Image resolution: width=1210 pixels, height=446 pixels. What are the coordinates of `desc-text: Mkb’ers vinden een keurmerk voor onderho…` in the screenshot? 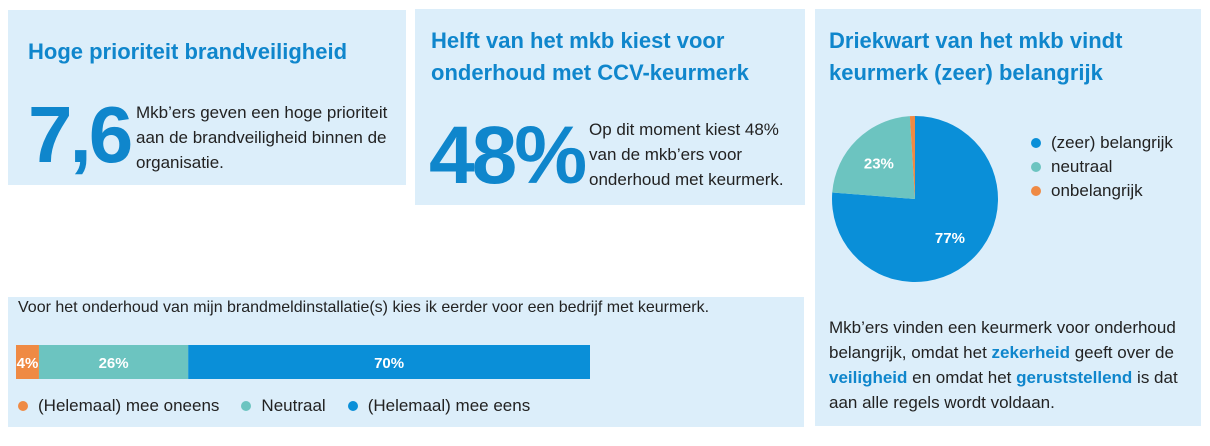 It's located at (1002, 340).